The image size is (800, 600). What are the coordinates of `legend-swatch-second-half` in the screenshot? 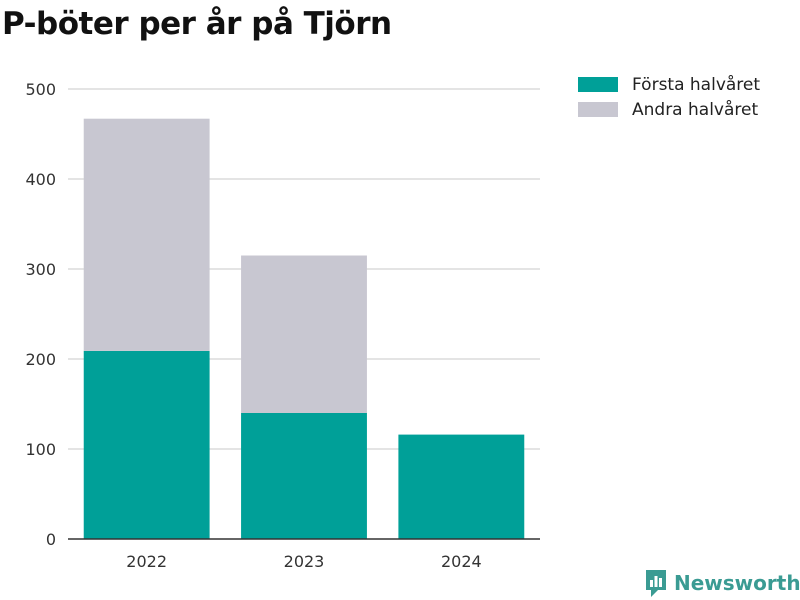 It's located at (598, 109).